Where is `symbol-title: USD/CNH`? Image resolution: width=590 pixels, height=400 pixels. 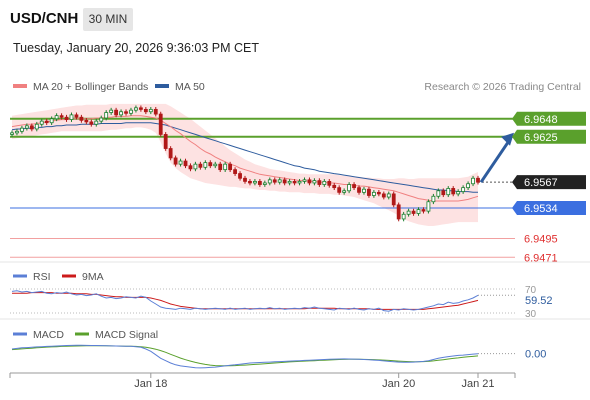
symbol-title: USD/CNH is located at coordinates (44, 18).